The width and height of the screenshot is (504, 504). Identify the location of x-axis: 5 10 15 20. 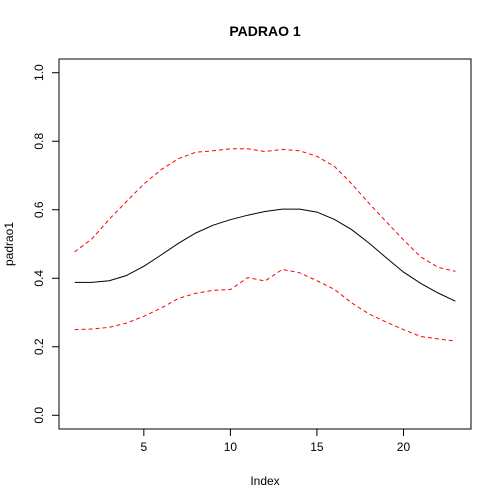
(275, 441).